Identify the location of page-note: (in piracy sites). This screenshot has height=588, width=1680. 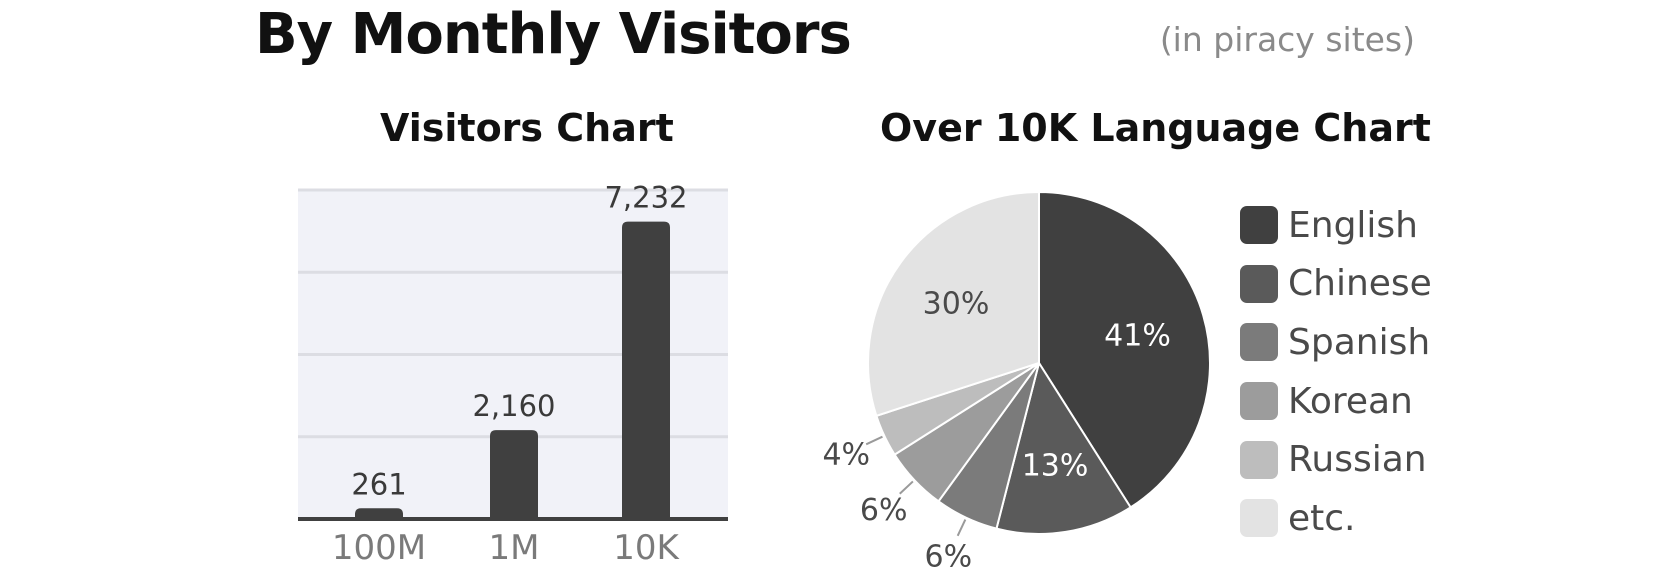
(1287, 39).